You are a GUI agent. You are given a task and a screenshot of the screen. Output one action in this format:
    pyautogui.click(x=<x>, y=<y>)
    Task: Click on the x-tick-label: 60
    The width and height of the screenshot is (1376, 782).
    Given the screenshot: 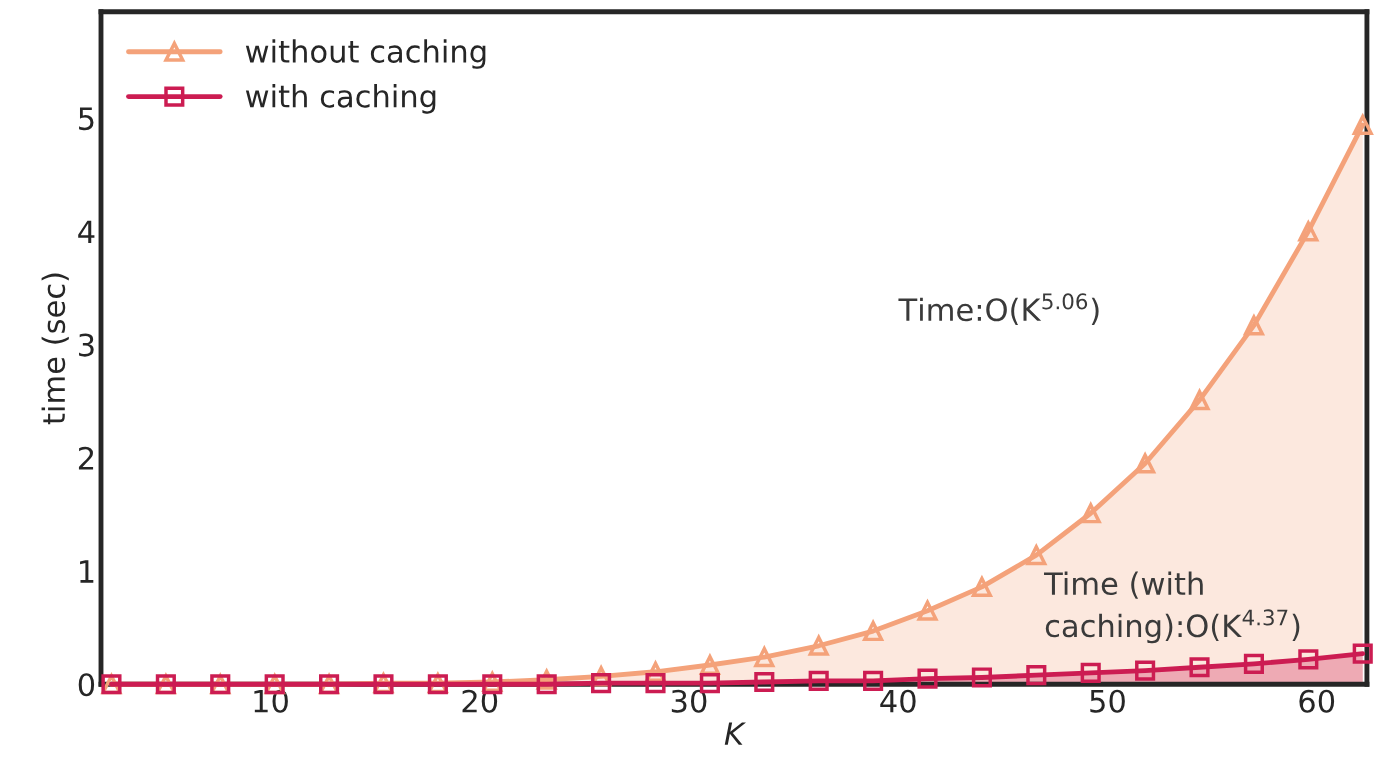 What is the action you would take?
    pyautogui.click(x=1317, y=701)
    